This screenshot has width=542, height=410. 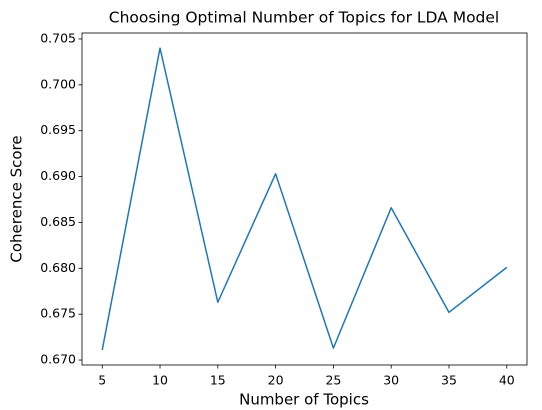 I want to click on x-tick-label: 35, so click(x=449, y=380).